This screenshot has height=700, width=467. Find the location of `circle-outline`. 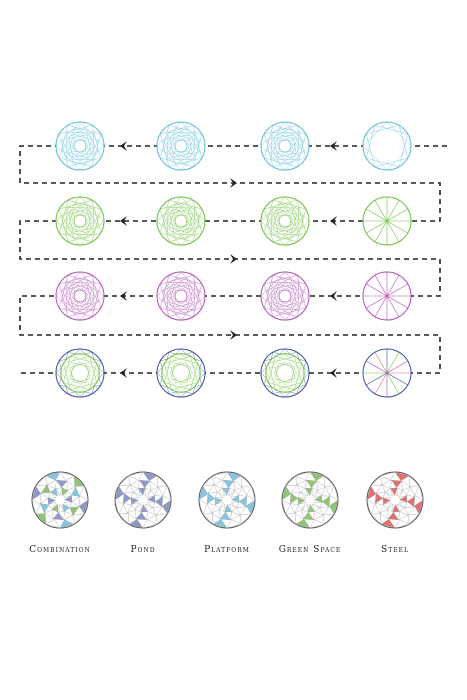

circle-outline is located at coordinates (387, 146).